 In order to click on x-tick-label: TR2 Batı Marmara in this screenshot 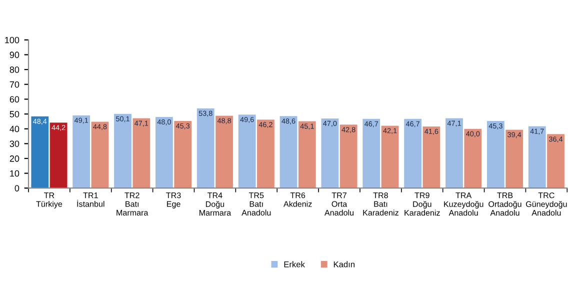, I will do `click(132, 204)`.